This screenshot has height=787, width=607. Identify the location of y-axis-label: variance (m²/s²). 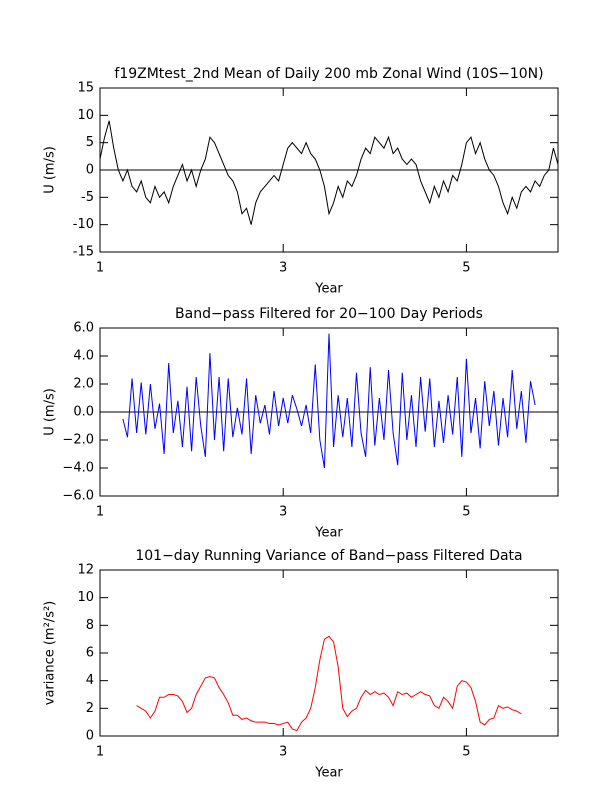
(50, 653).